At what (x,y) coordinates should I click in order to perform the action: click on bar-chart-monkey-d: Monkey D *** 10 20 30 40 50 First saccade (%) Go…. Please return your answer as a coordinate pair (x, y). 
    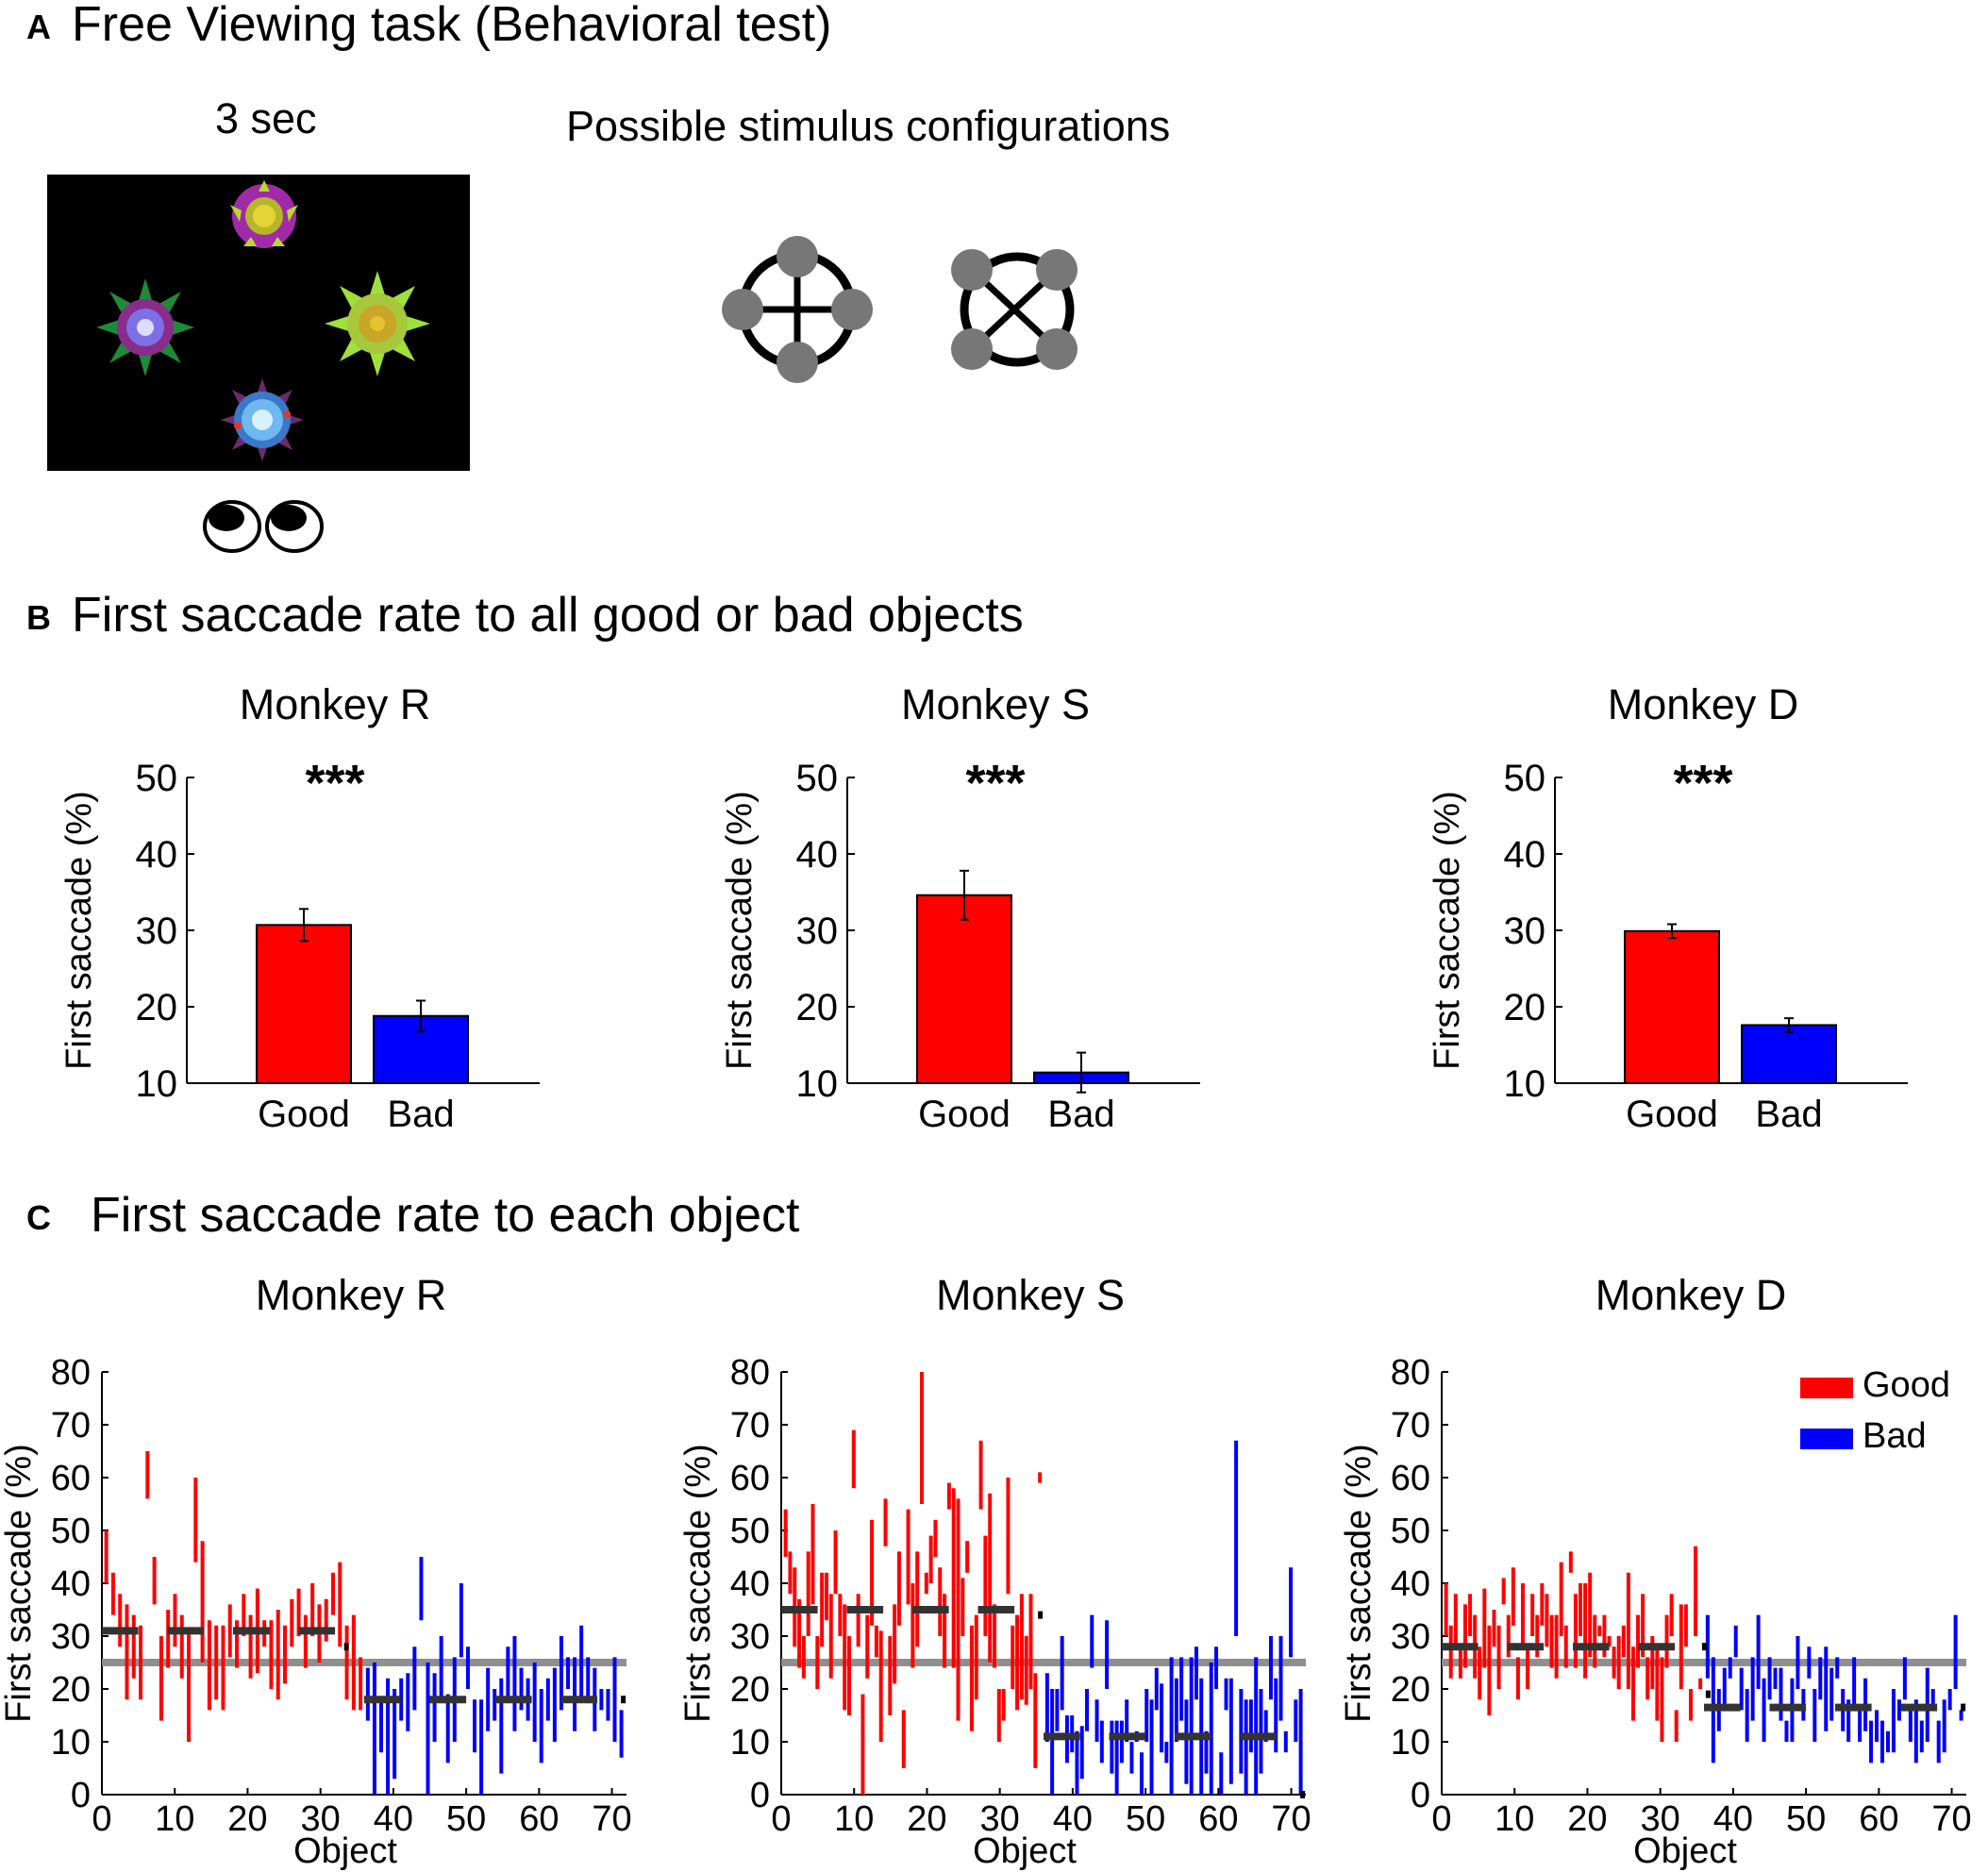
    Looking at the image, I should click on (1668, 908).